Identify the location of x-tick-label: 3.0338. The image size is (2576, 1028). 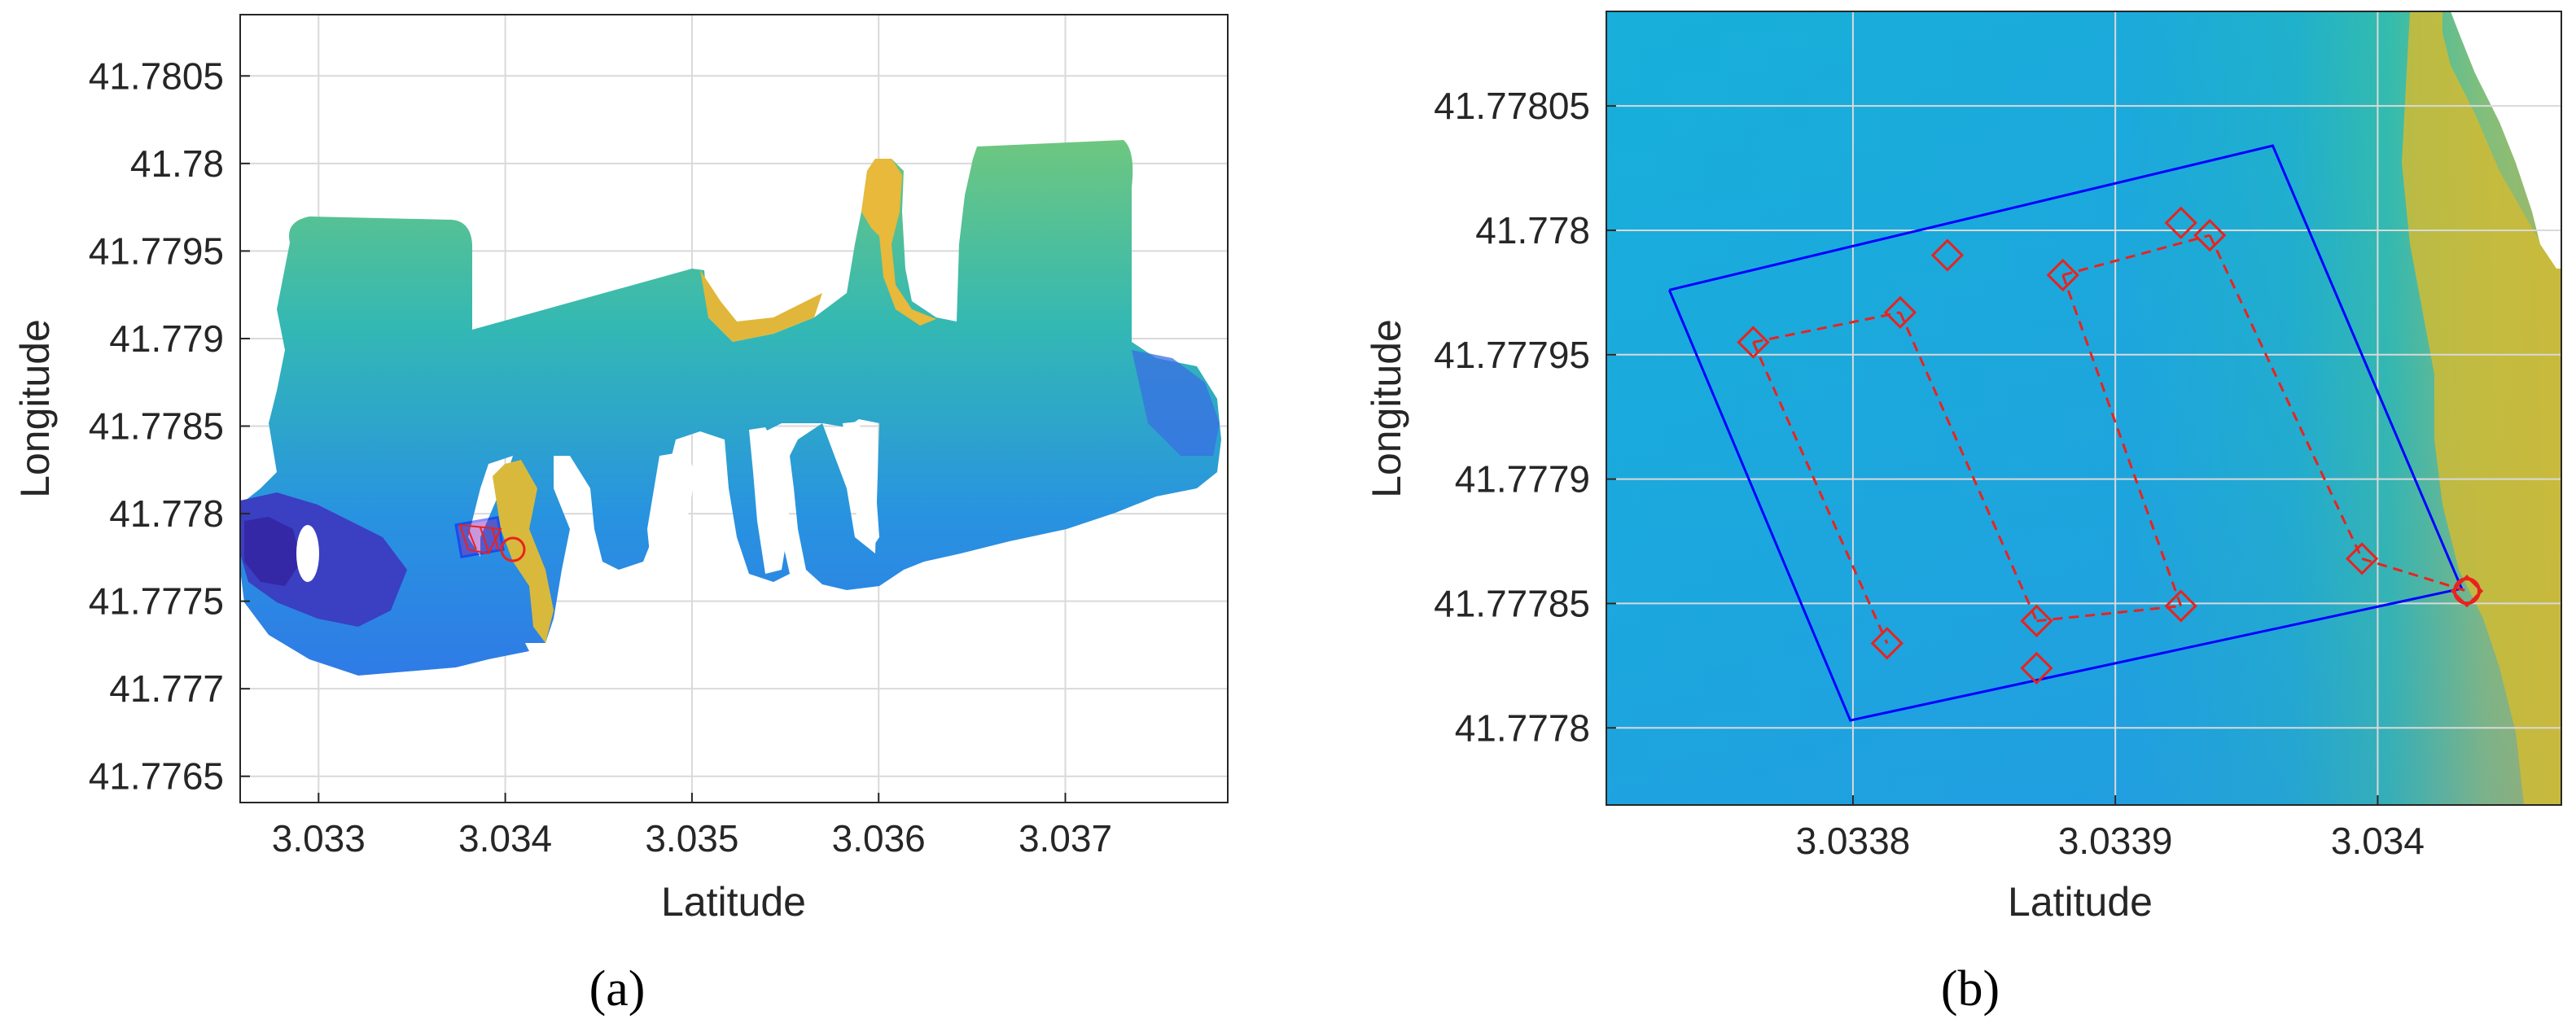
(1853, 841).